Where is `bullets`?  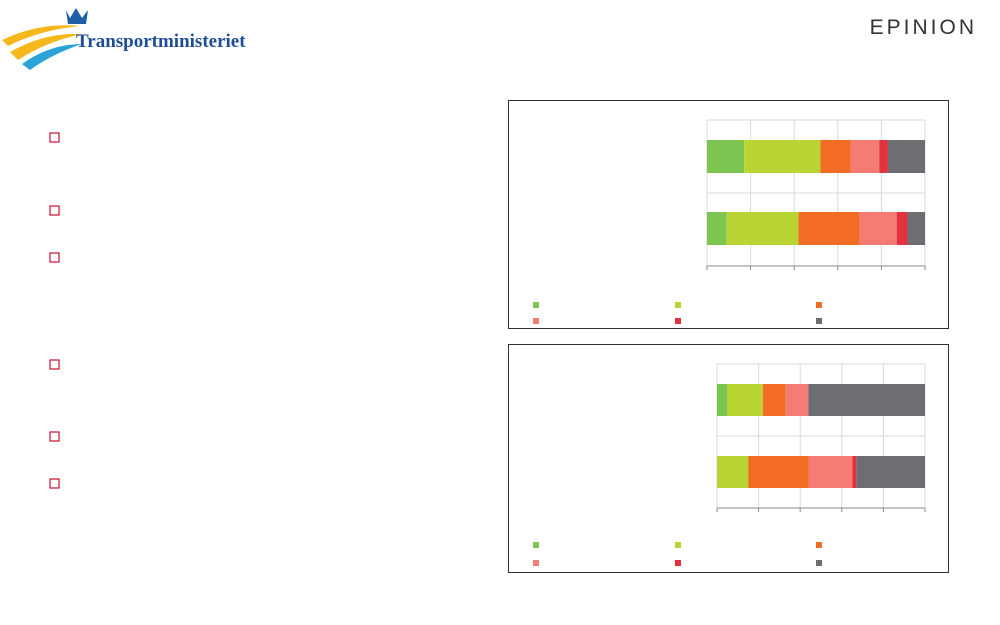 bullets is located at coordinates (54, 310).